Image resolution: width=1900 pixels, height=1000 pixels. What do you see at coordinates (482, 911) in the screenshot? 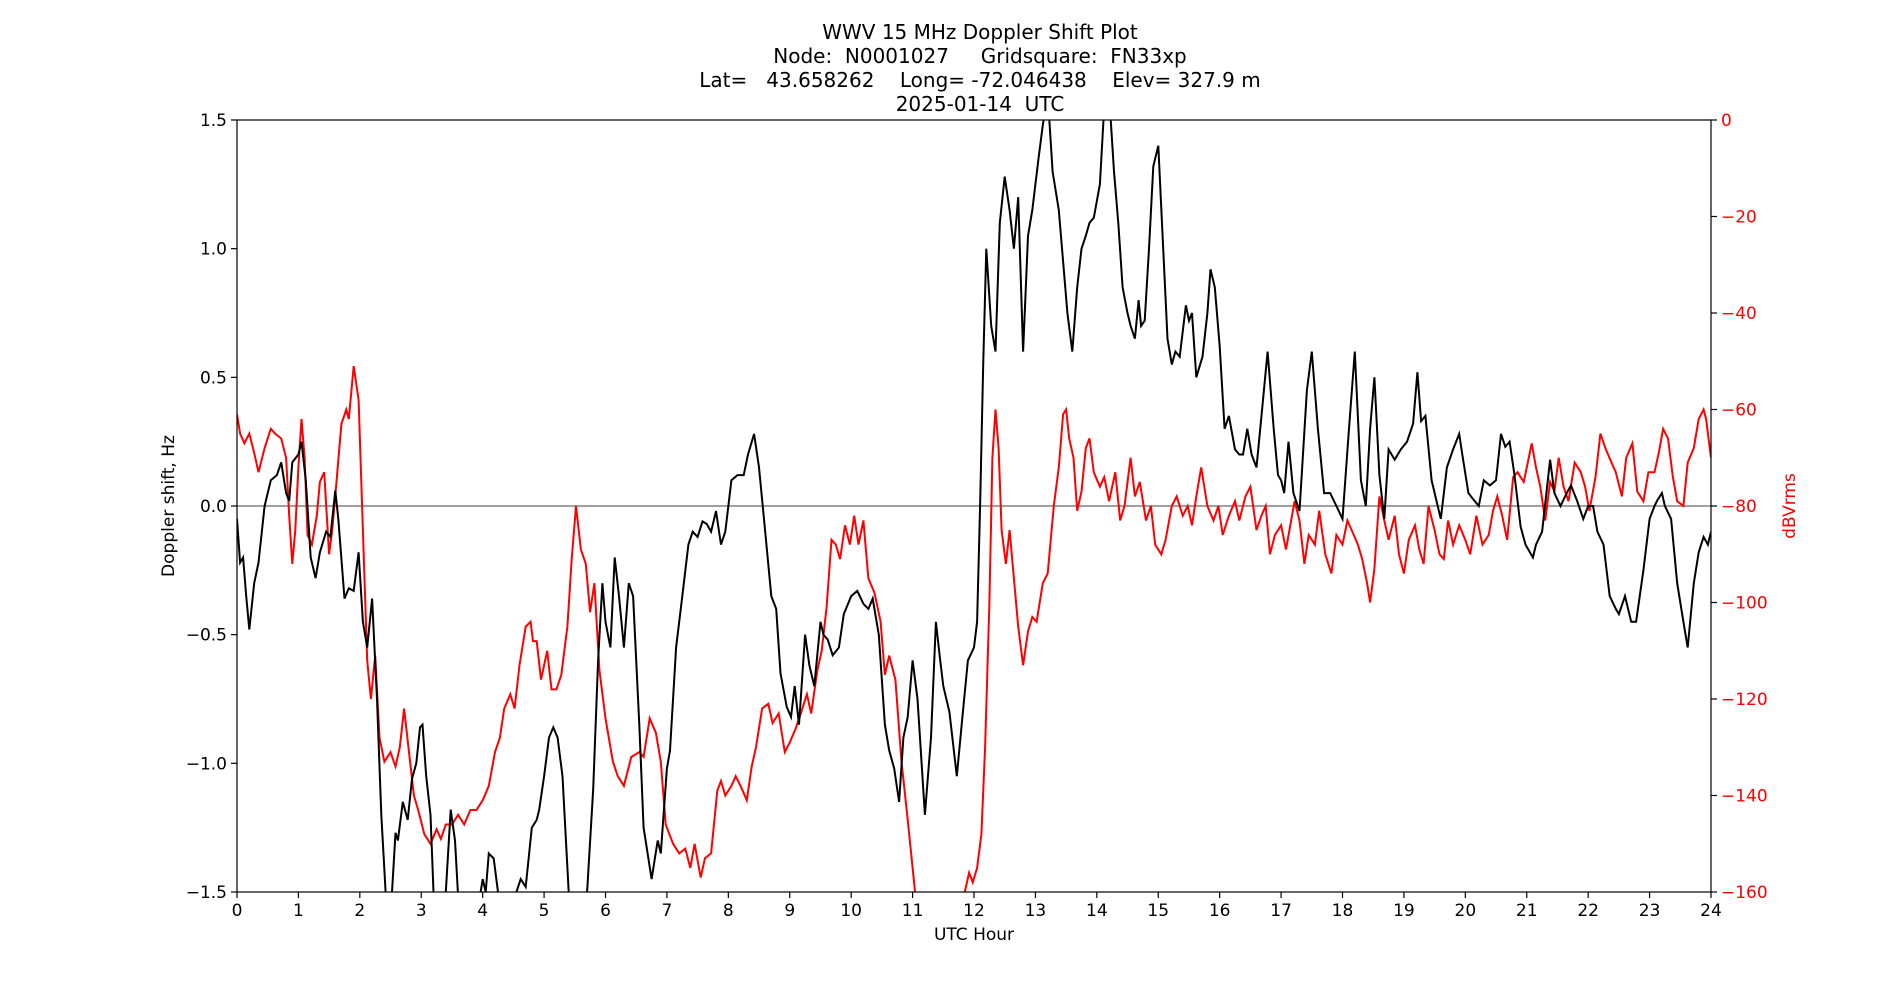
I see `x-tick-label: 4` at bounding box center [482, 911].